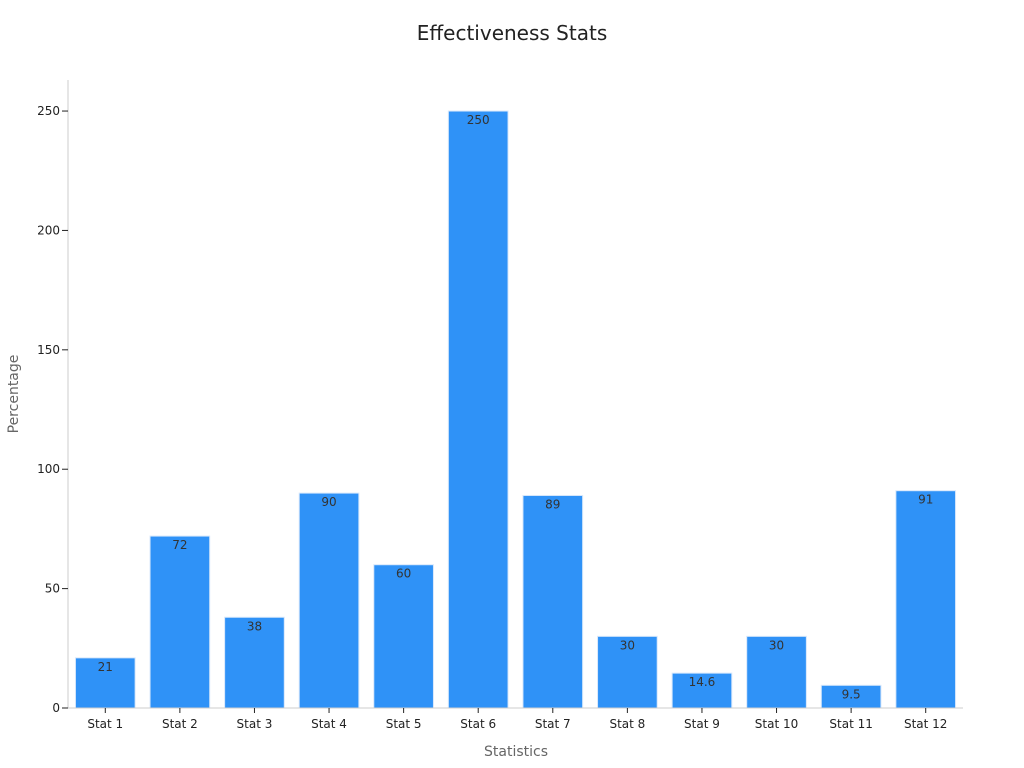 The image size is (1024, 768). I want to click on data-label: 250, so click(478, 120).